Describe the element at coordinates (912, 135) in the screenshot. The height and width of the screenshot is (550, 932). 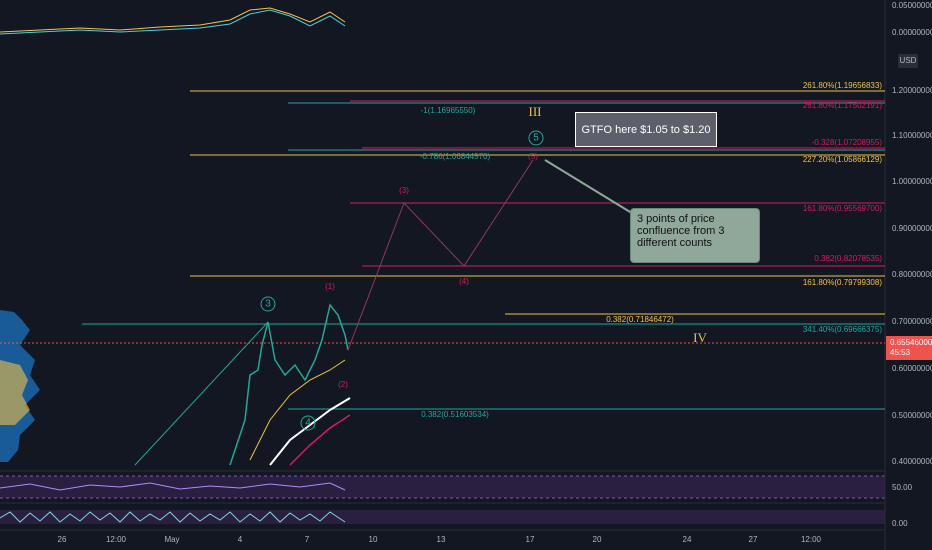
I see `price-tick: 1.10000000` at that location.